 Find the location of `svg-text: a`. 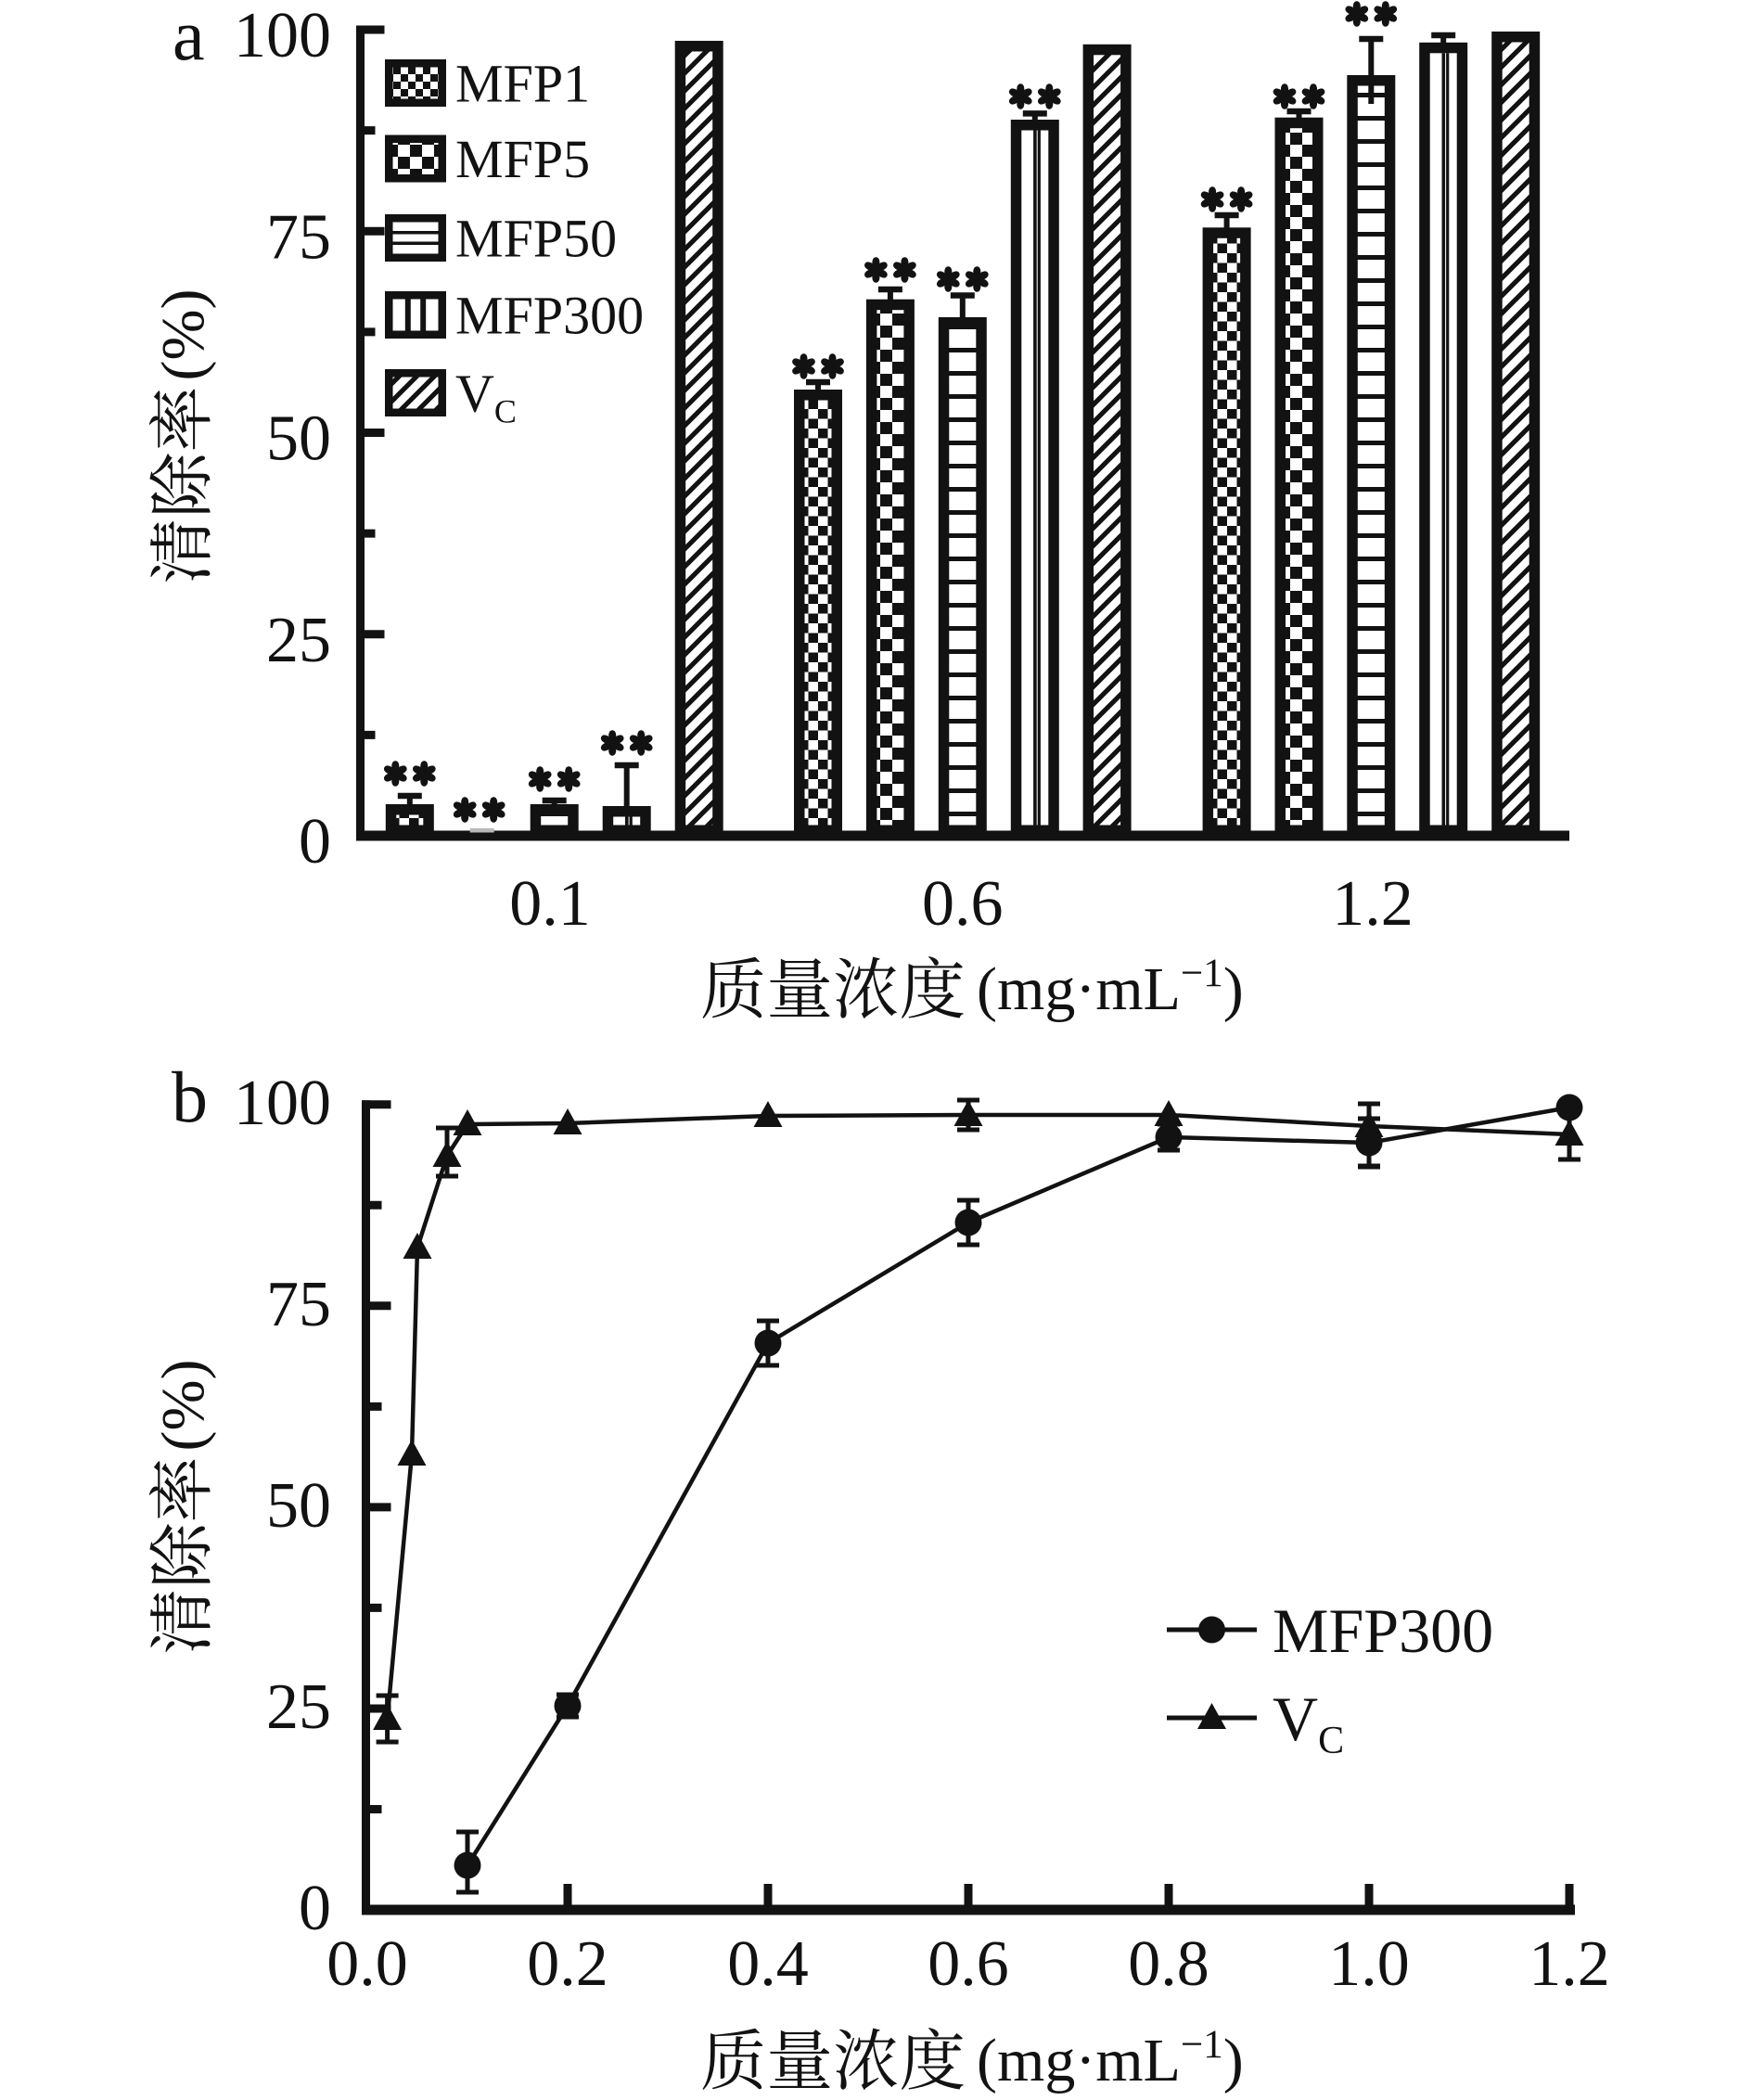

svg-text: a is located at coordinates (189, 37).